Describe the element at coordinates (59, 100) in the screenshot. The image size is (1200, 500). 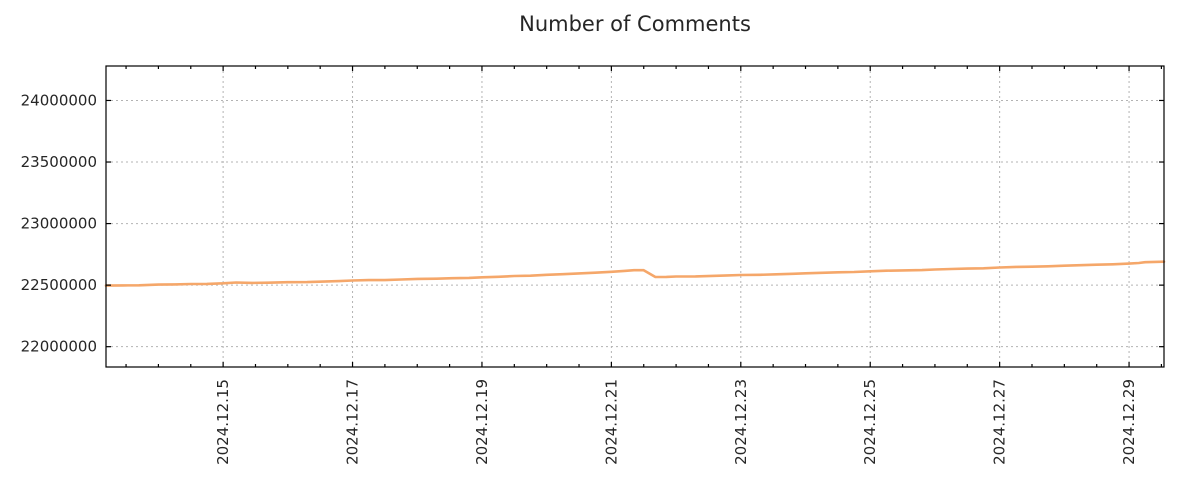
I see `y-tick-label: 24000000` at that location.